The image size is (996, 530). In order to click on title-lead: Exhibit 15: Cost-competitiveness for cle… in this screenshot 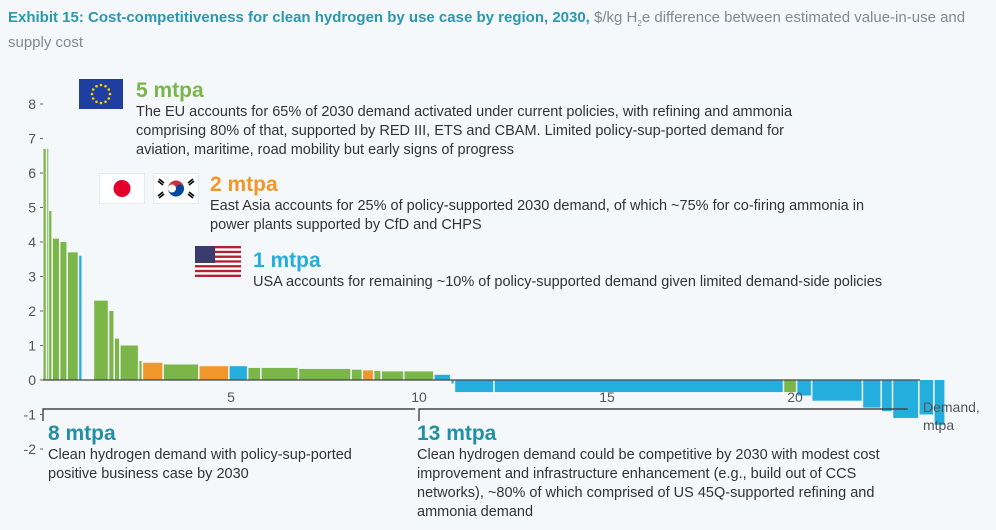, I will do `click(299, 17)`.